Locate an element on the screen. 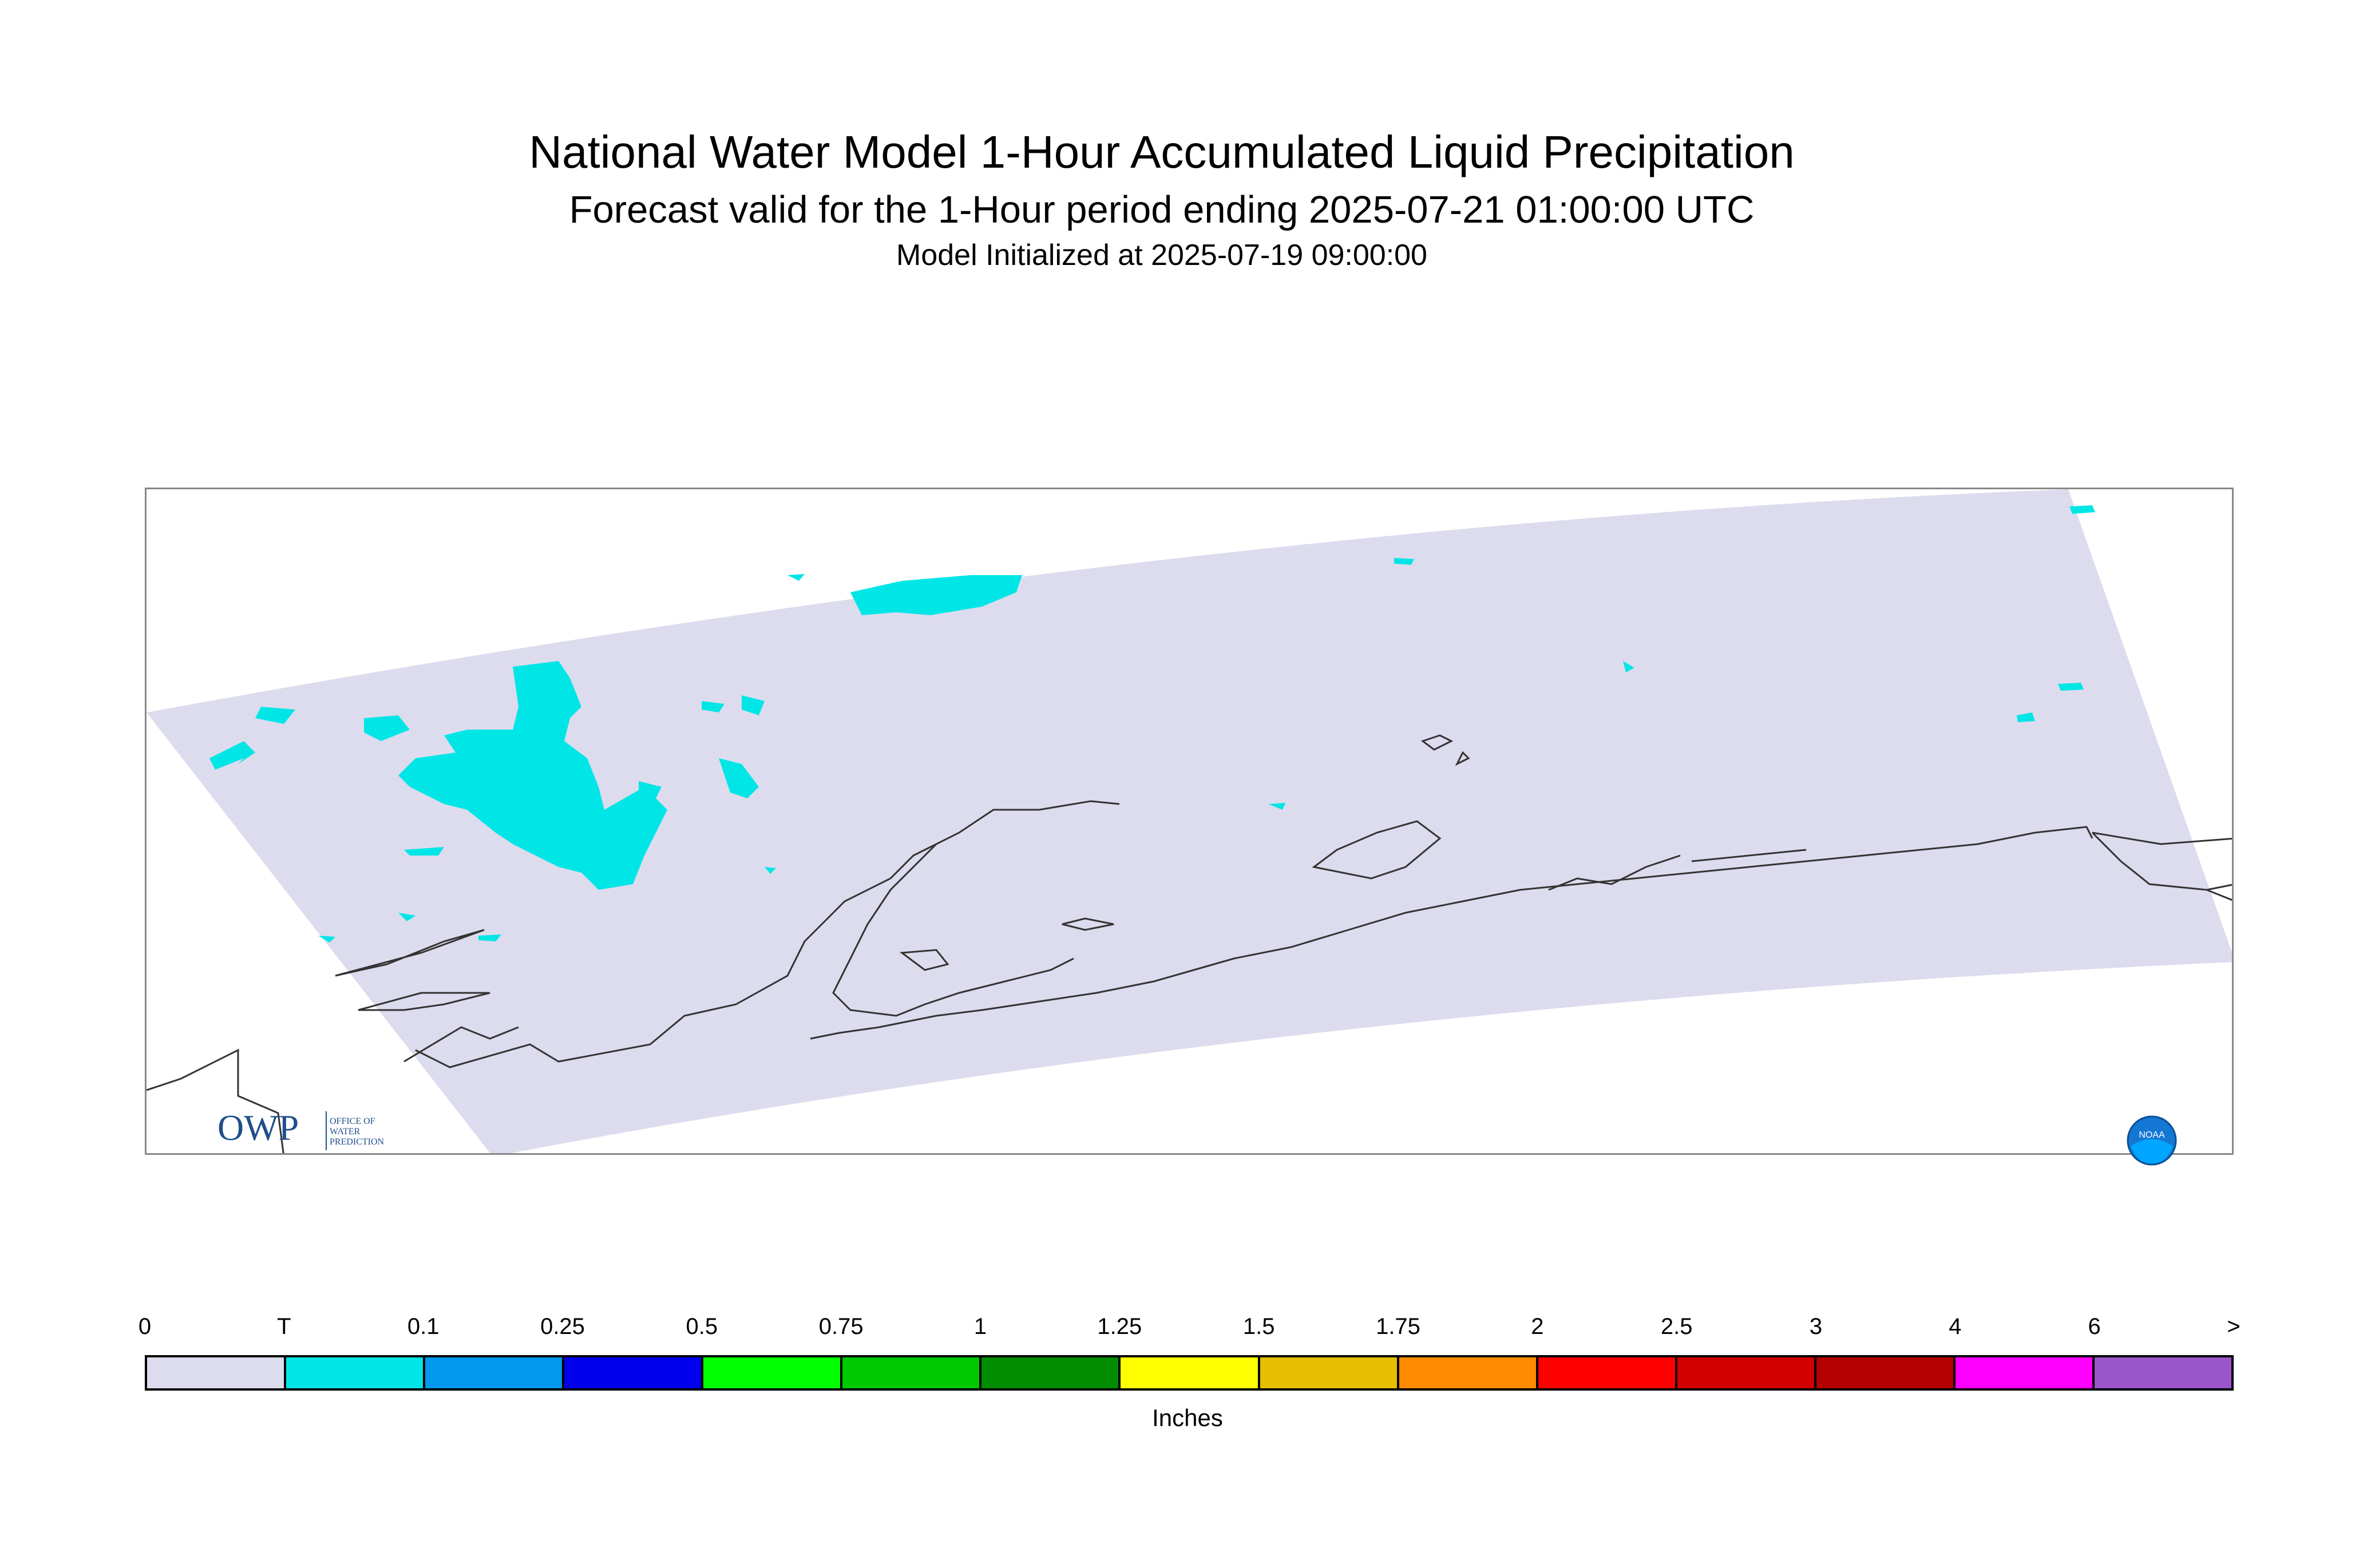  colorbar-tick-label: 0.5 is located at coordinates (702, 1326).